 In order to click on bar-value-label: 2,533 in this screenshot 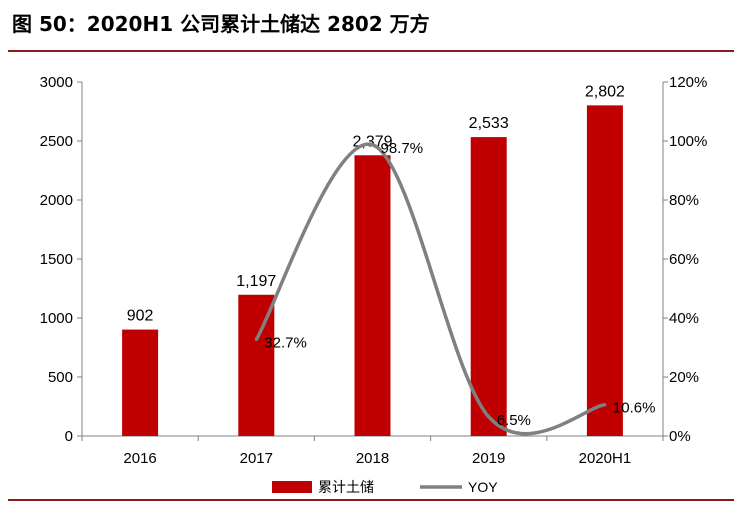, I will do `click(489, 123)`.